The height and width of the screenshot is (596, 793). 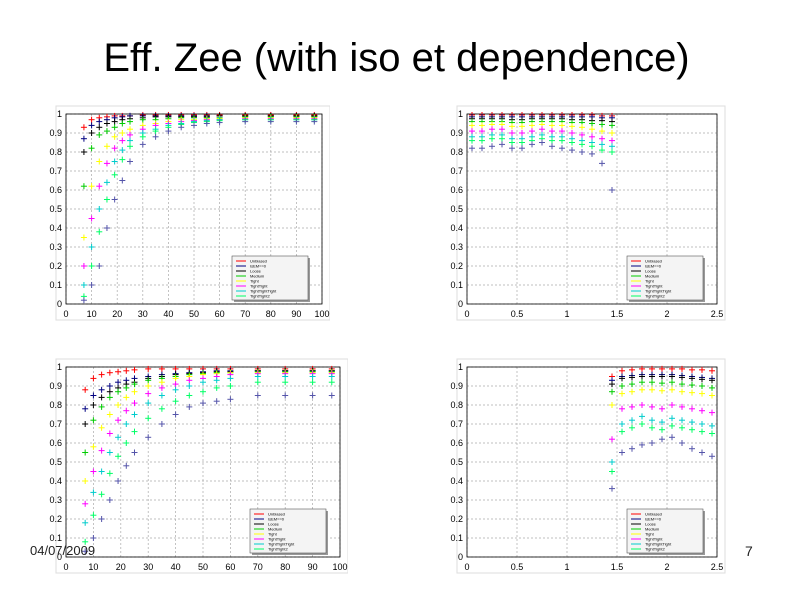 I want to click on y-tick-label: 0, so click(x=460, y=304).